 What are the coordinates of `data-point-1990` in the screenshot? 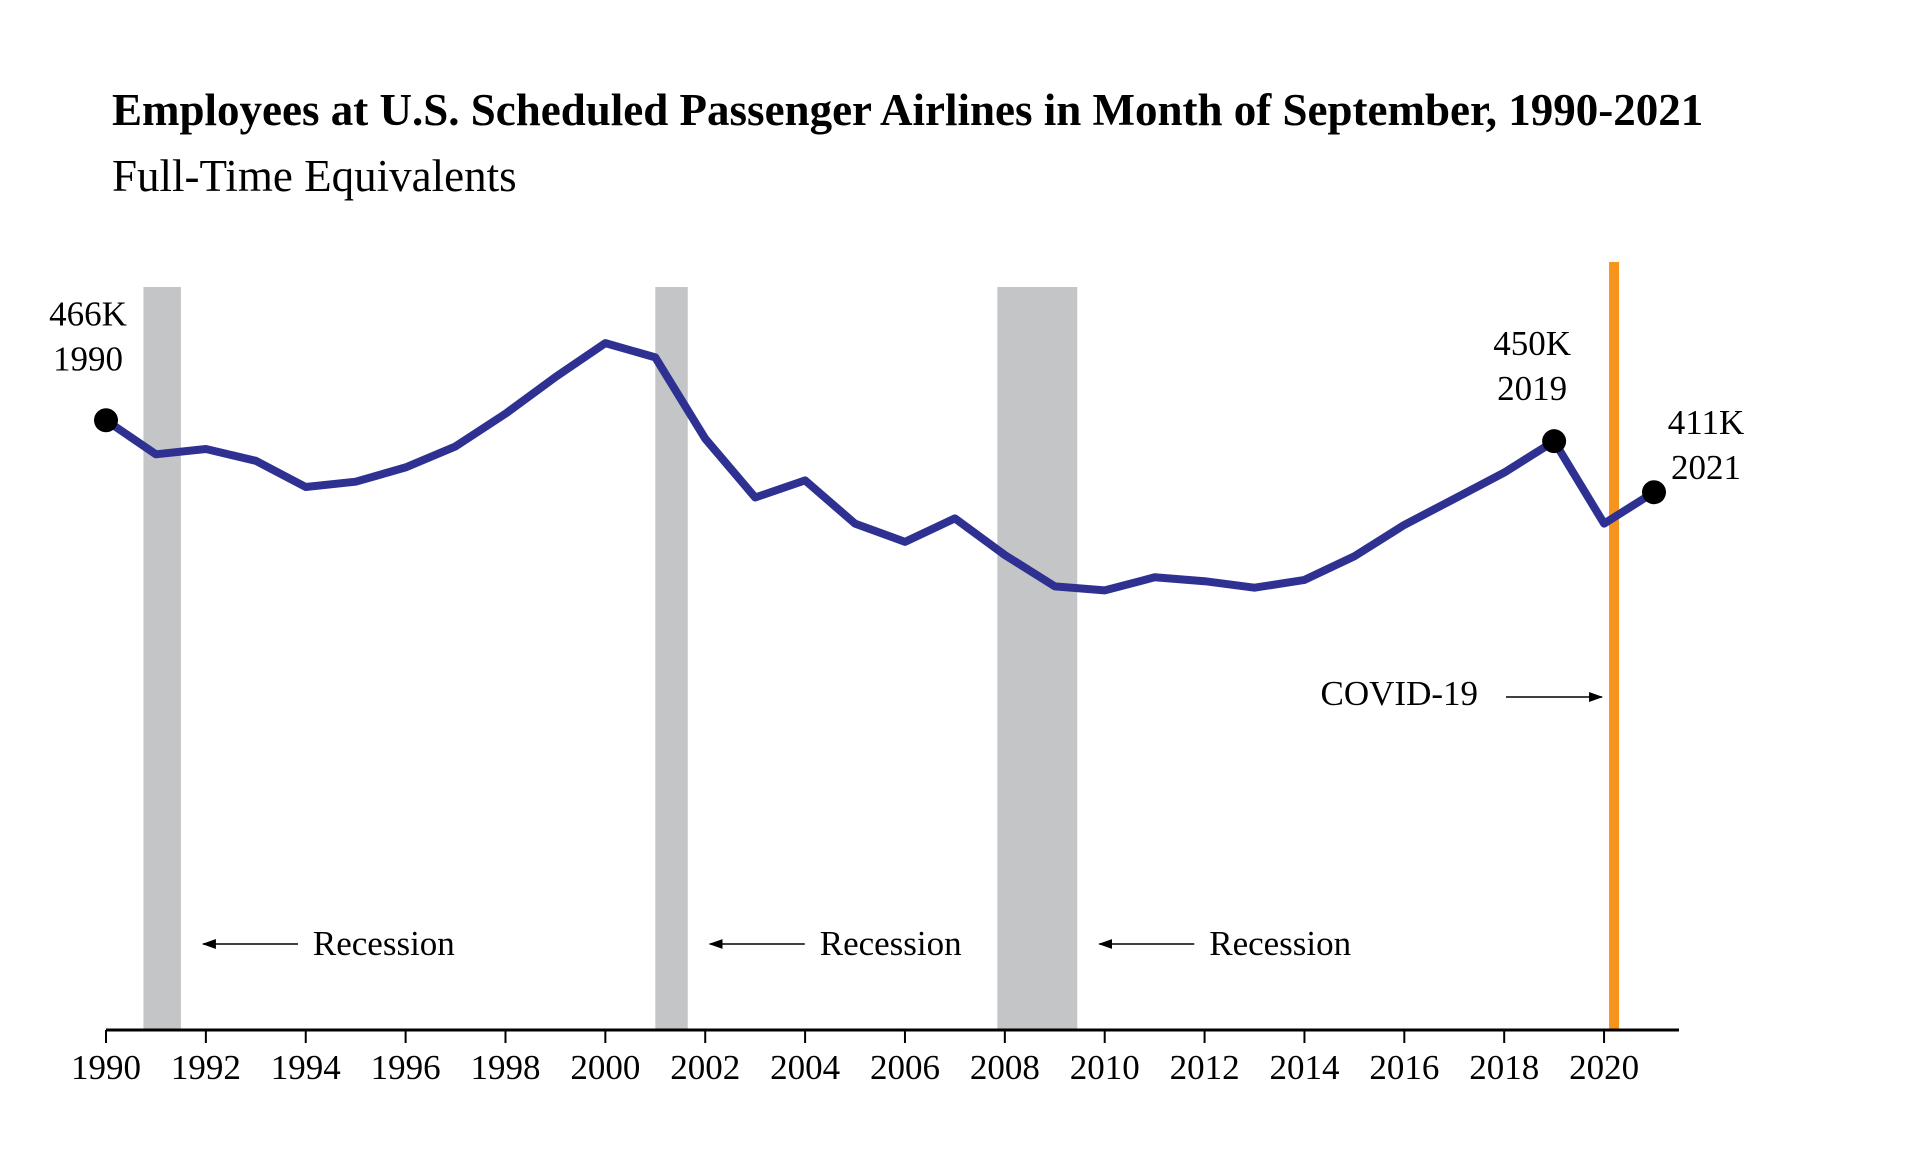 It's located at (106, 420).